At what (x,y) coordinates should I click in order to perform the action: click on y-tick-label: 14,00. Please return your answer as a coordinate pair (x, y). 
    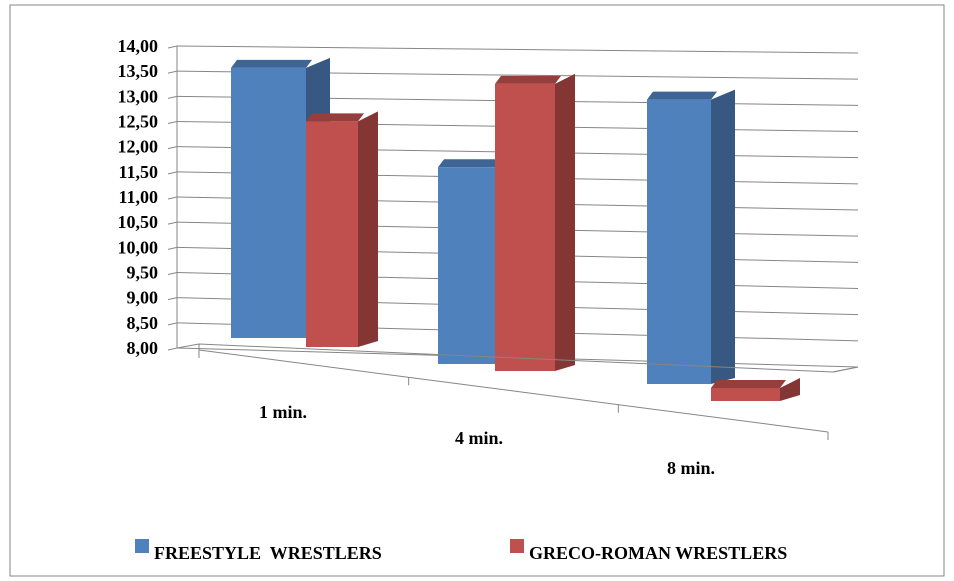
    Looking at the image, I should click on (138, 46).